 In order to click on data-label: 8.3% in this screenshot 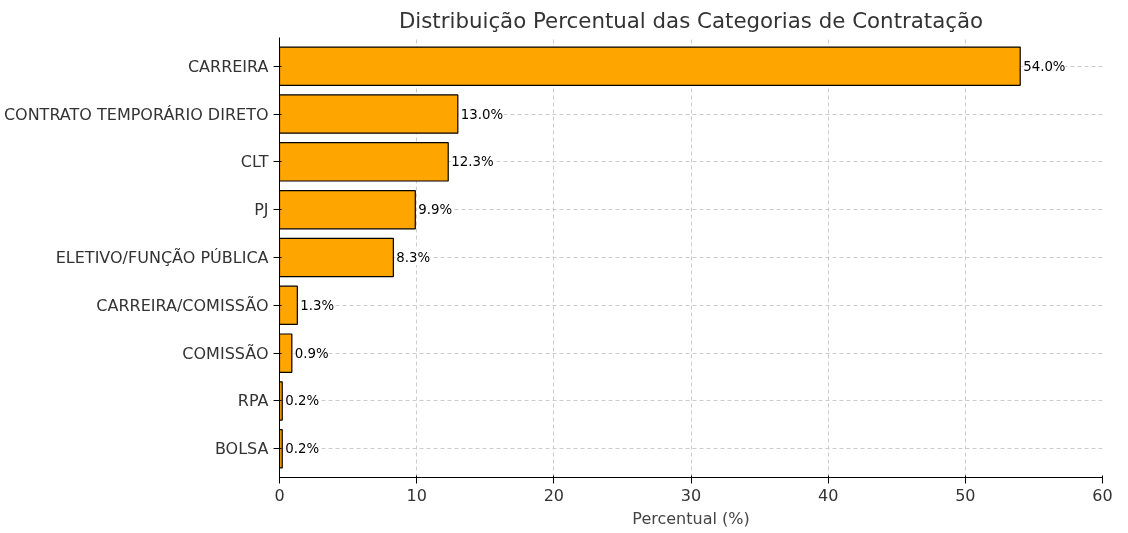, I will do `click(413, 257)`.